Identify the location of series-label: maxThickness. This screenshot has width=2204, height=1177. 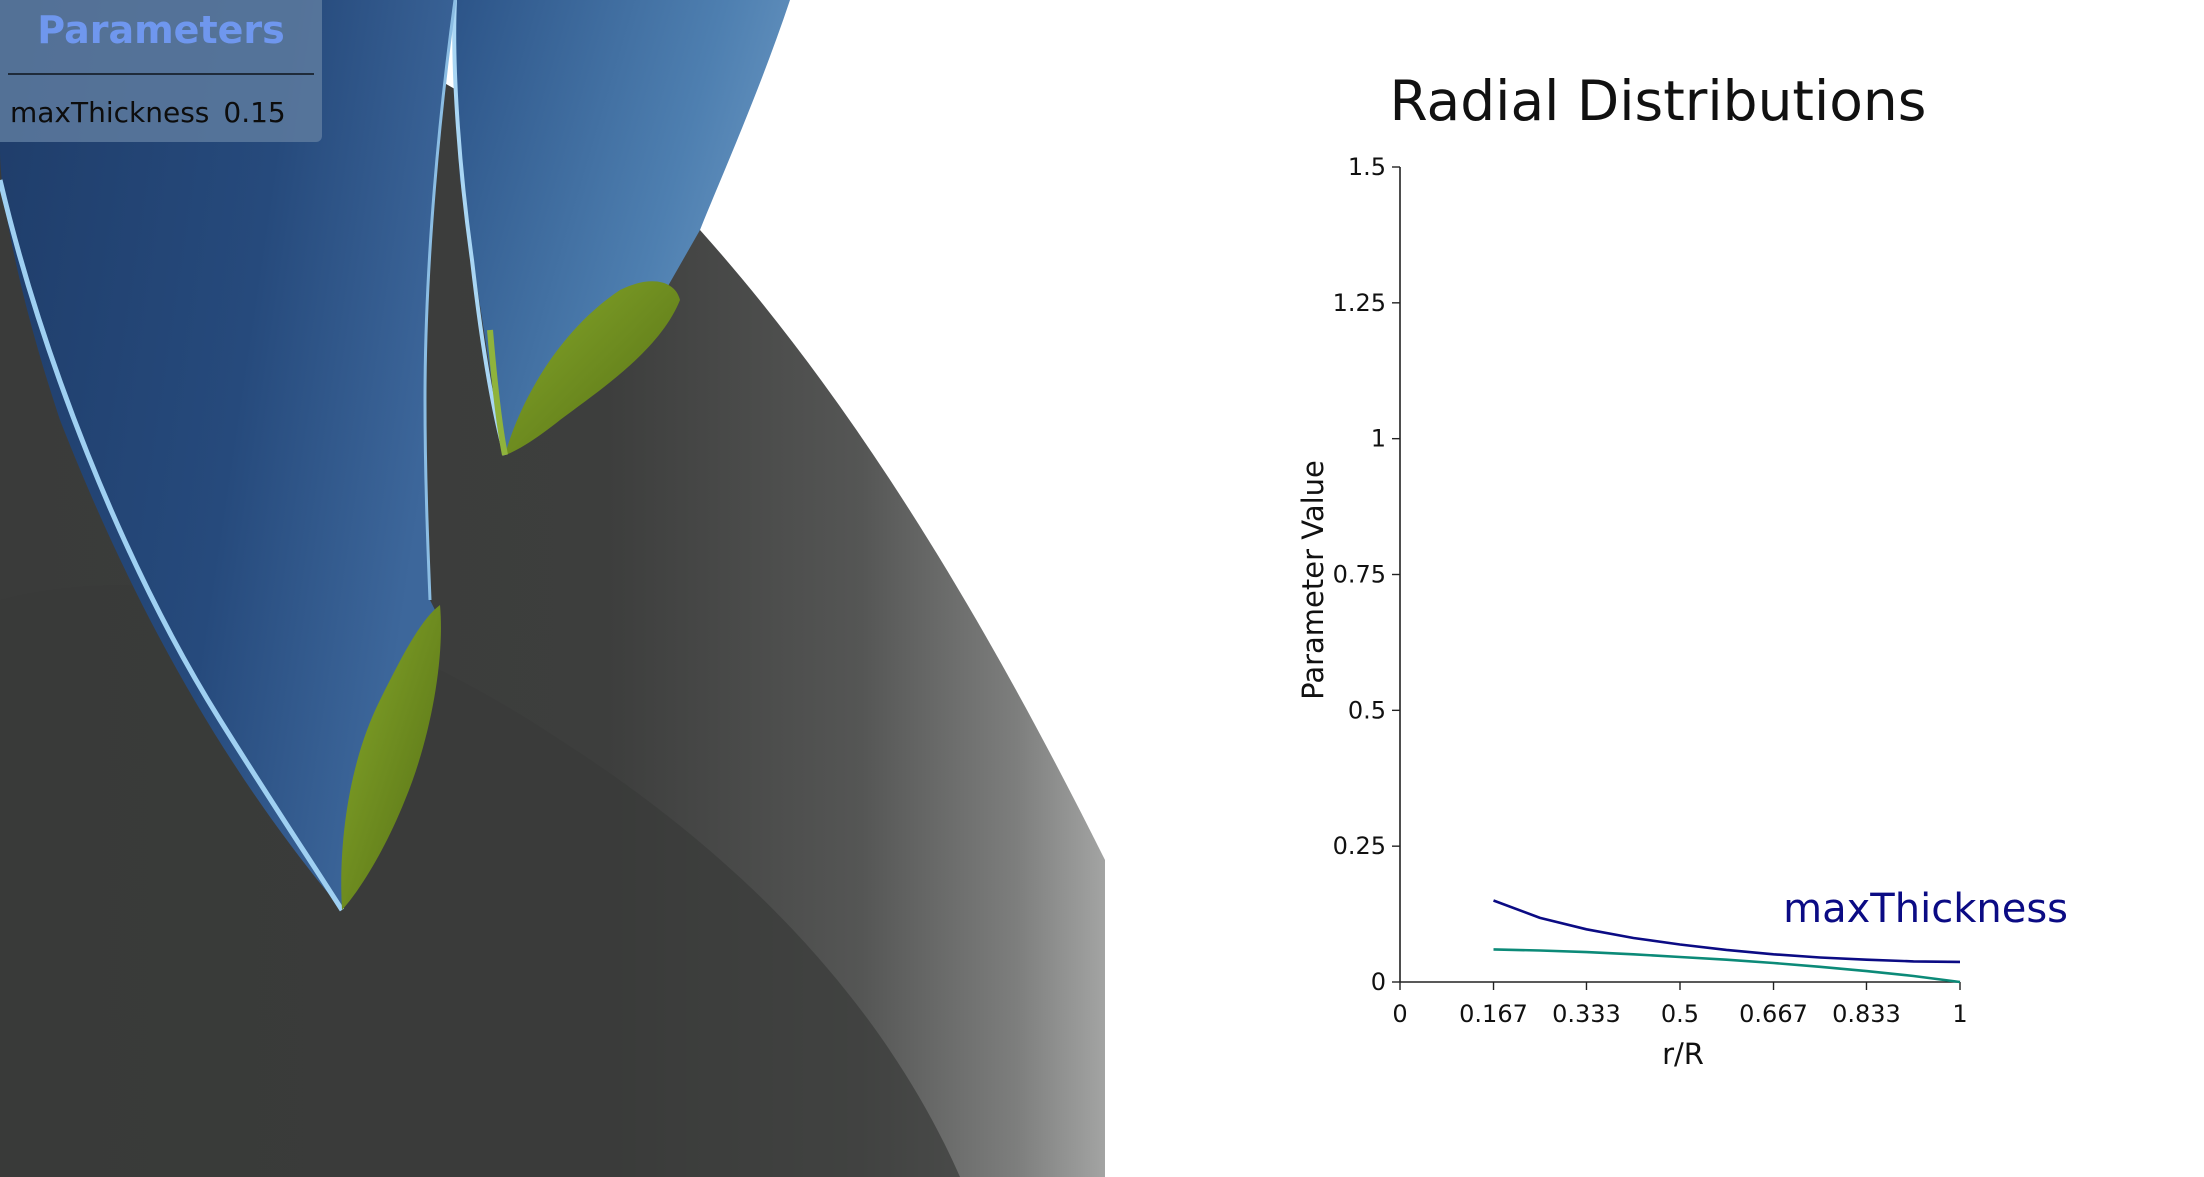
(1925, 909).